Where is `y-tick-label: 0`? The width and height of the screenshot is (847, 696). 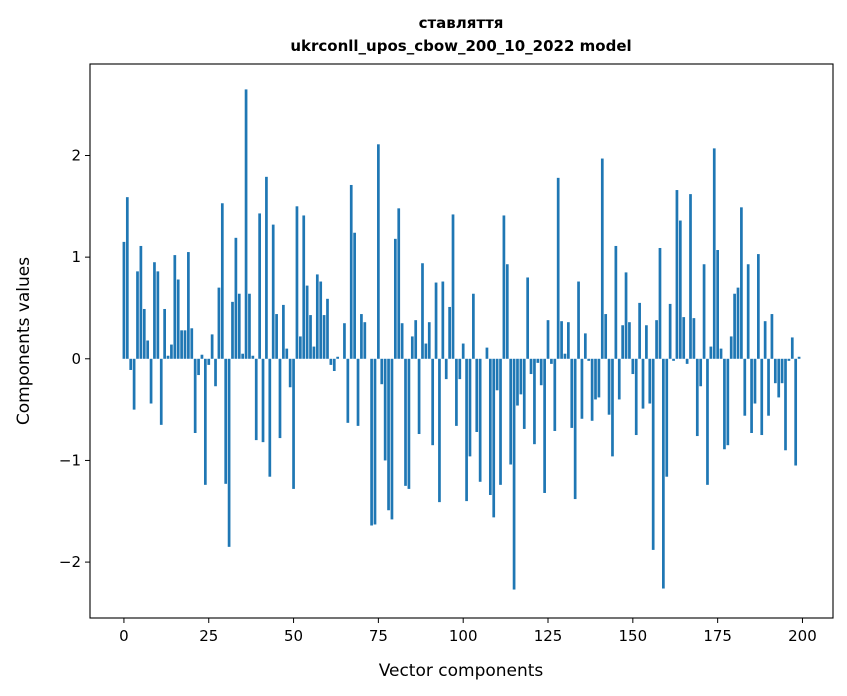 y-tick-label: 0 is located at coordinates (76, 359).